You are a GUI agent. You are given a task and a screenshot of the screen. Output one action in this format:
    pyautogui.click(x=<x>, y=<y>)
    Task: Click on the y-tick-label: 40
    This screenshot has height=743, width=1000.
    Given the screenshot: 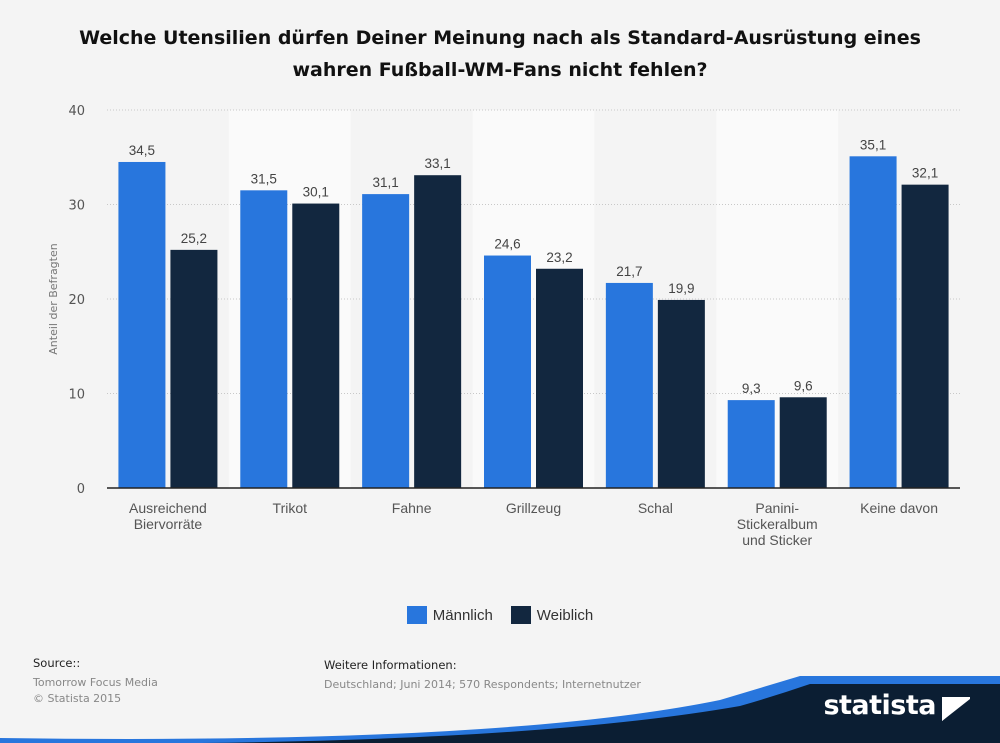 What is the action you would take?
    pyautogui.click(x=76, y=111)
    